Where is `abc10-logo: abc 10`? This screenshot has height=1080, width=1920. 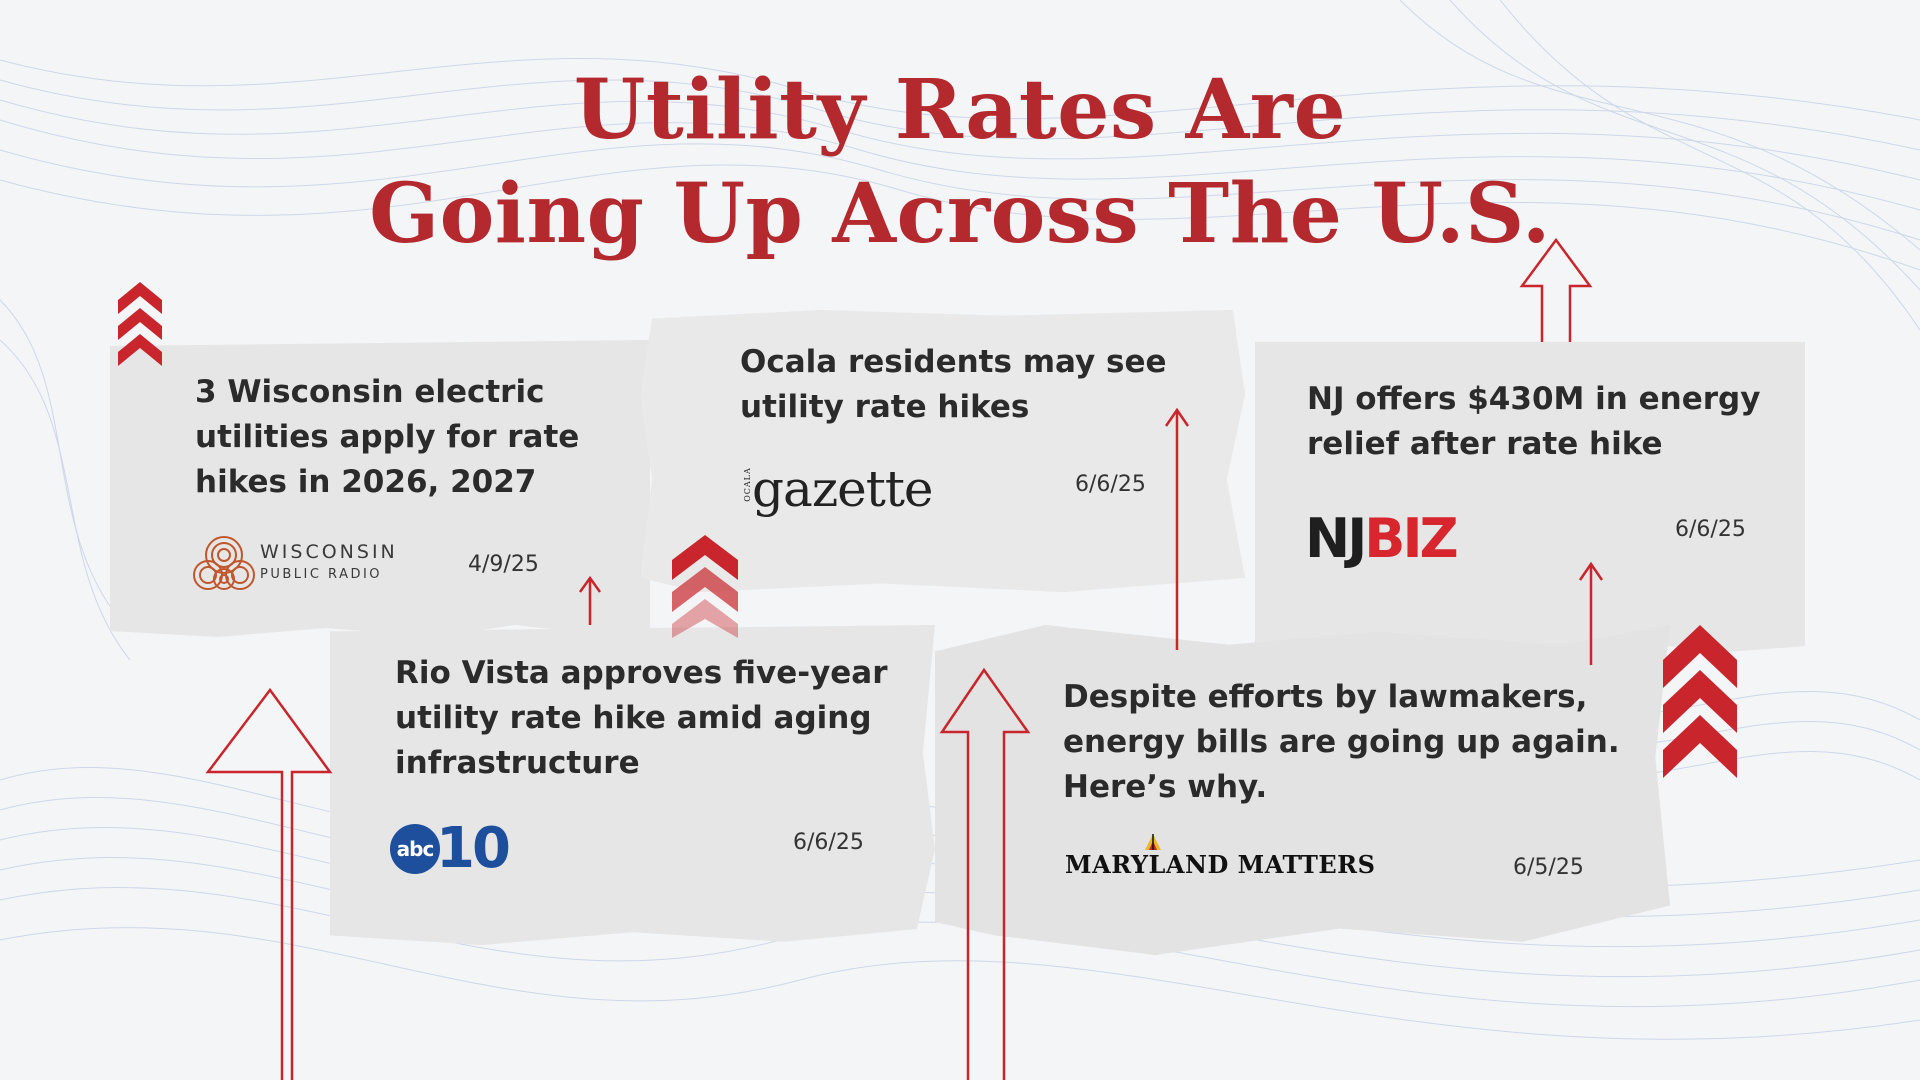
abc10-logo: abc 10 is located at coordinates (450, 848).